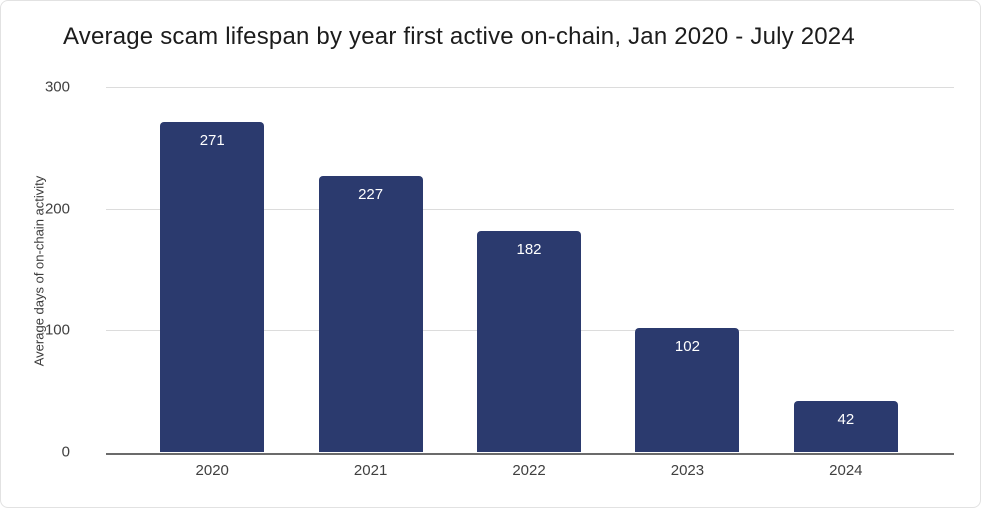 The image size is (981, 508). What do you see at coordinates (846, 470) in the screenshot?
I see `x-label-2024: 2024` at bounding box center [846, 470].